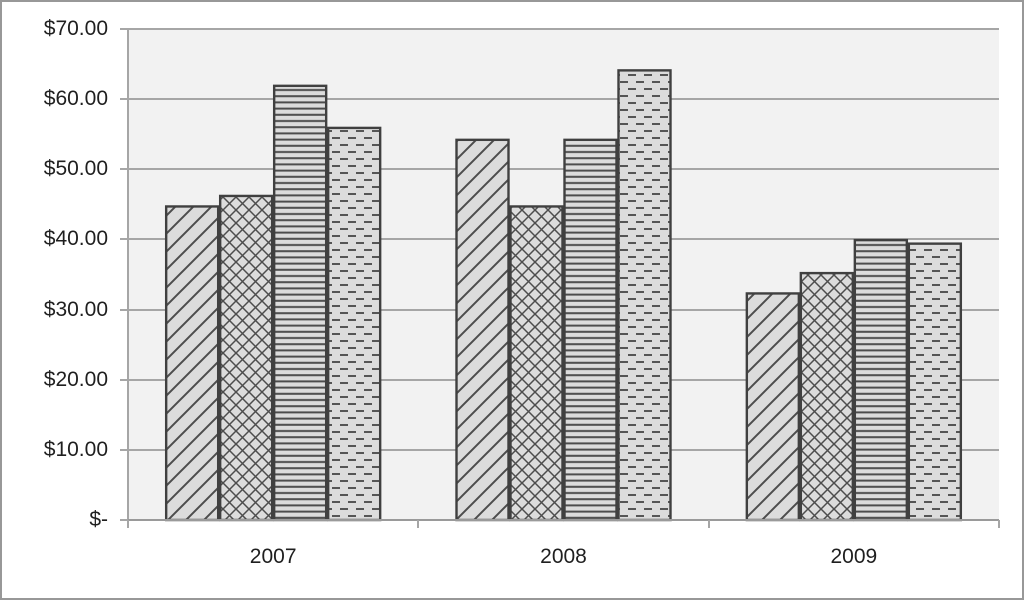  What do you see at coordinates (246, 358) in the screenshot?
I see `bar-crosshatch-2007` at bounding box center [246, 358].